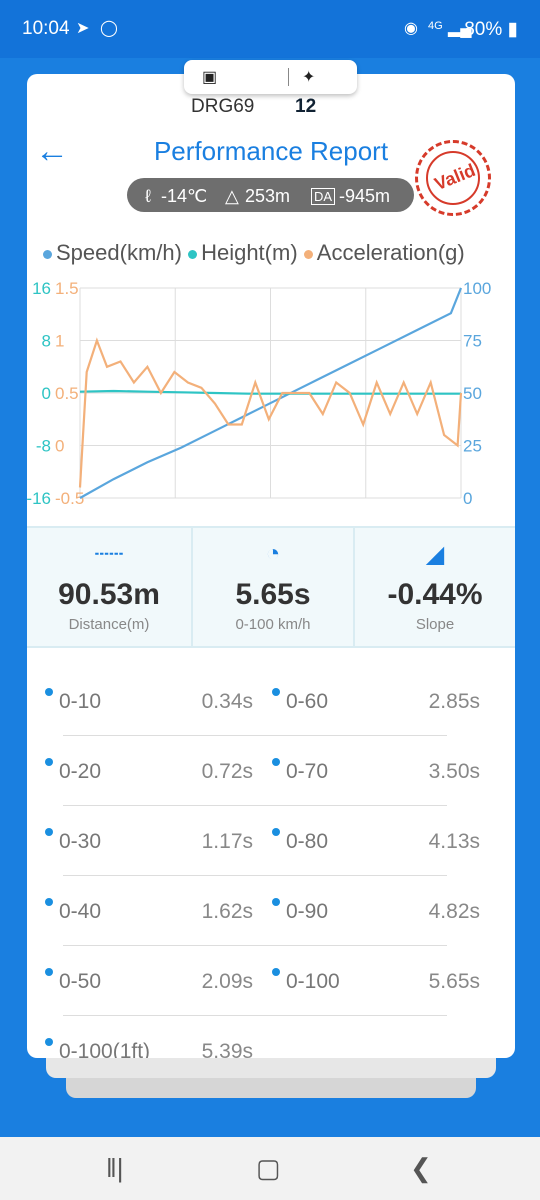 Image resolution: width=540 pixels, height=1200 pixels. What do you see at coordinates (307, 911) in the screenshot?
I see `split-label: 0-90` at bounding box center [307, 911].